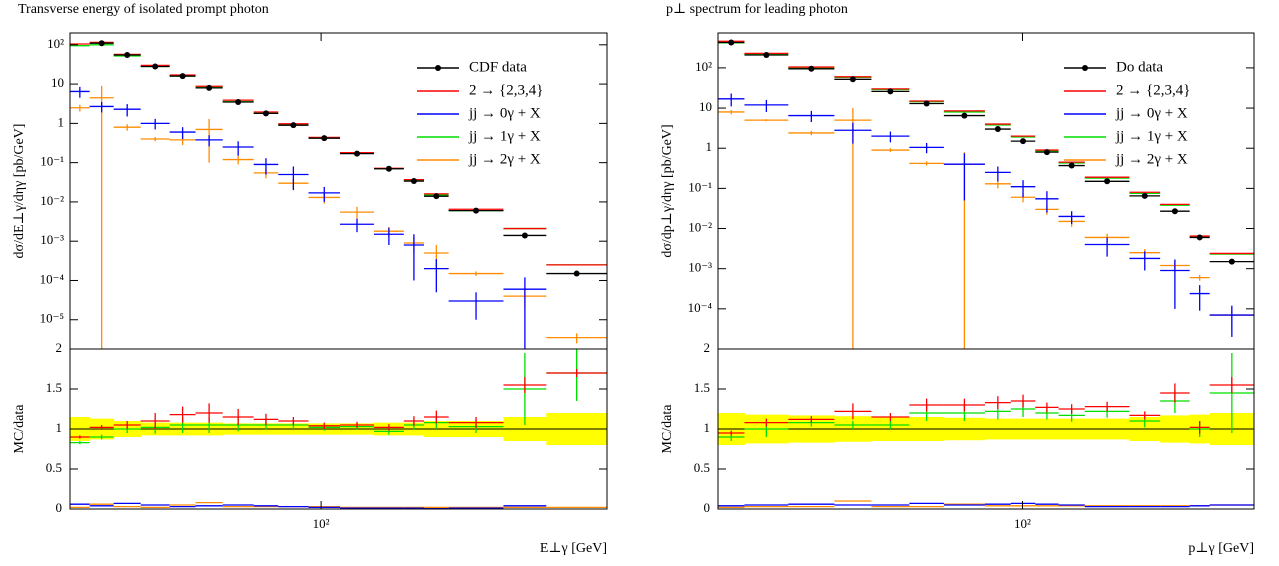  What do you see at coordinates (1139, 67) in the screenshot?
I see `legend-label: Do data` at bounding box center [1139, 67].